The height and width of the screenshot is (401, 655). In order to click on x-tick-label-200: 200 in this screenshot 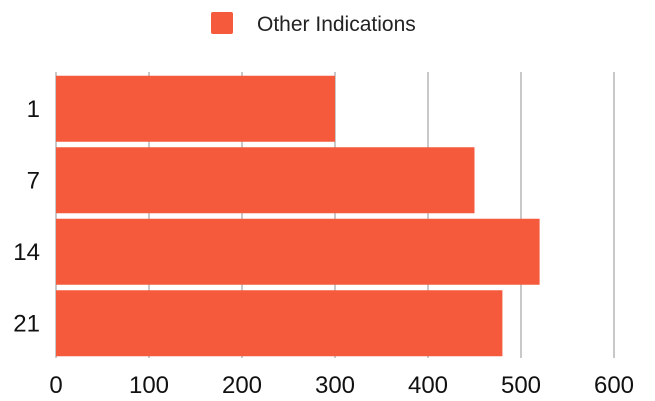, I will do `click(242, 385)`.